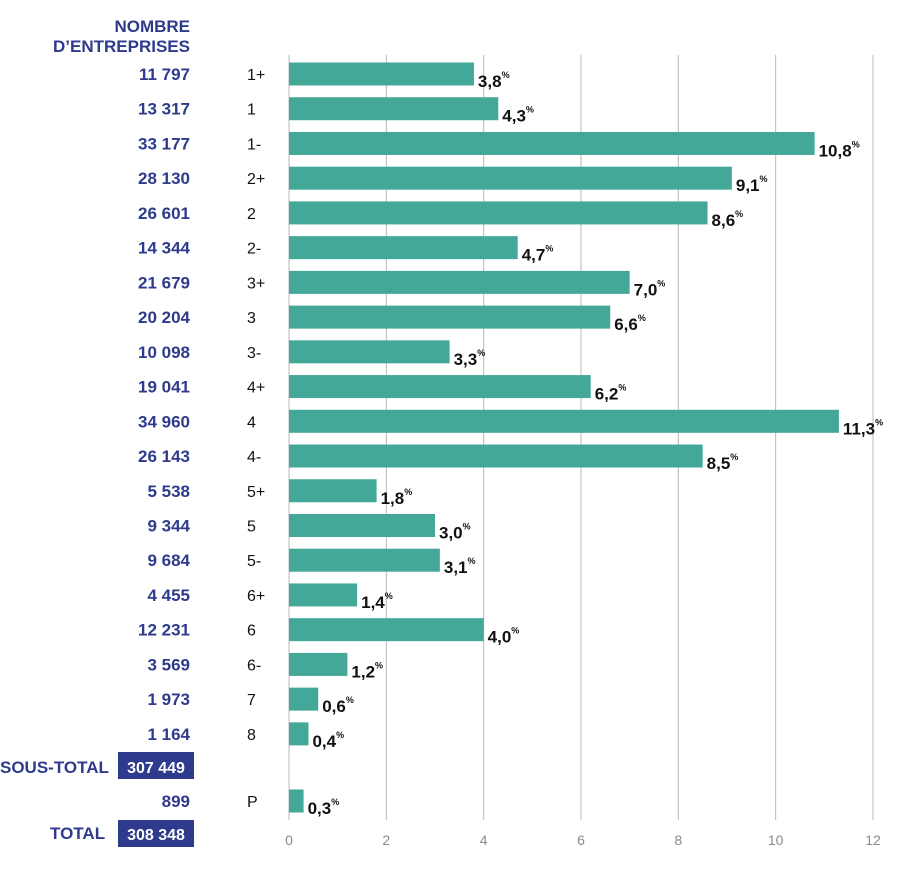 This screenshot has width=903, height=881. Describe the element at coordinates (164, 317) in the screenshot. I see `count-label: 20 204` at that location.